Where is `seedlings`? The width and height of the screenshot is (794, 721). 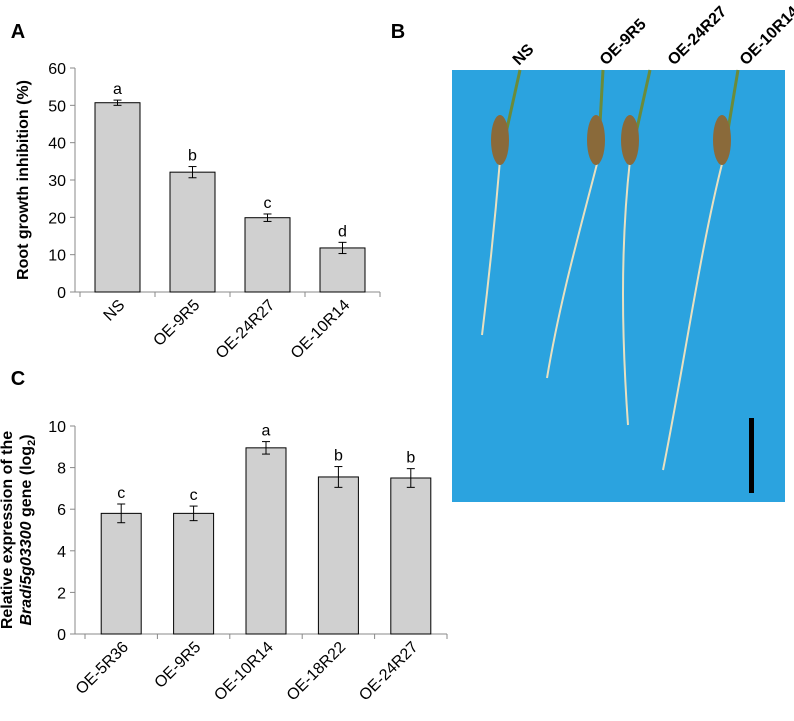
seedlings is located at coordinates (602, 315).